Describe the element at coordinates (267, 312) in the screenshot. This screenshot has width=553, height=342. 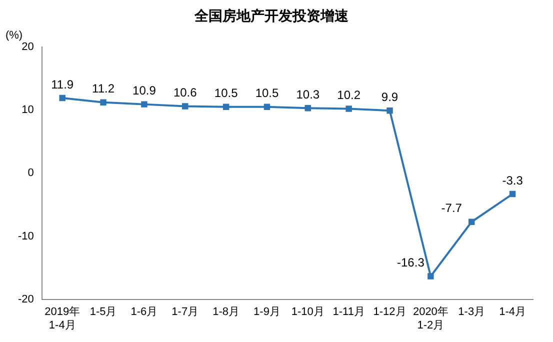
I see `x-tick-label: 1-9月` at that location.